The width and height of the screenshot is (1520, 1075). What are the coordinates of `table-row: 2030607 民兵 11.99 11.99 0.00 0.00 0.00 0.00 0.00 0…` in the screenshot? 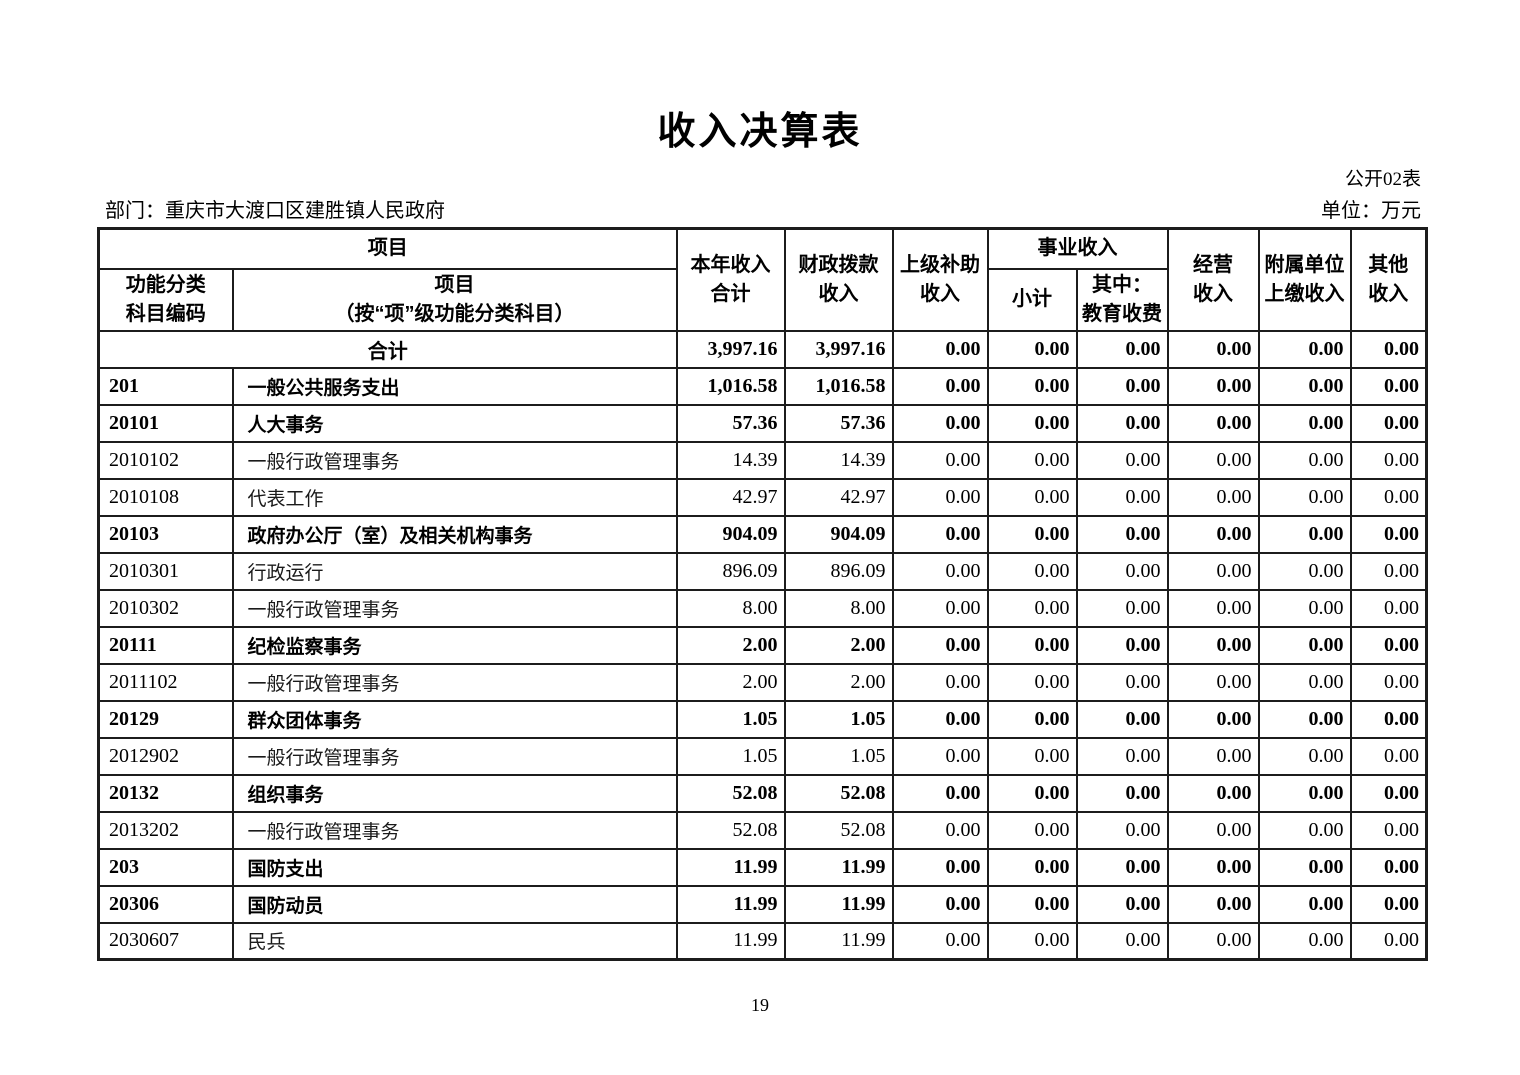 It's located at (762, 941).